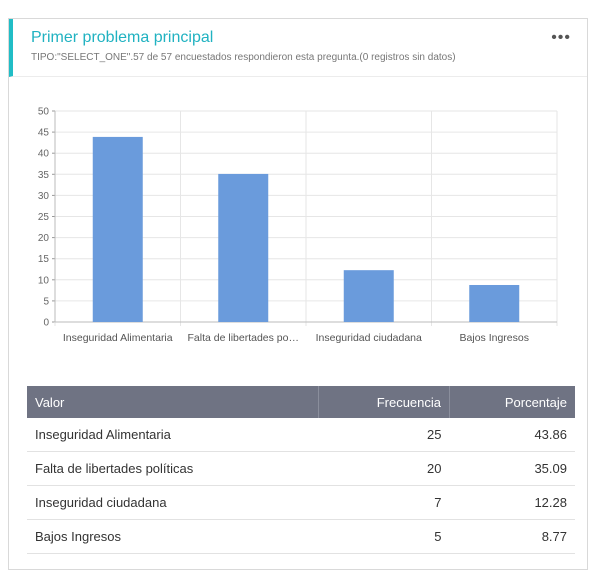 The image size is (610, 585). I want to click on x-tick-label: Inseguridad Alimentaria, so click(118, 338).